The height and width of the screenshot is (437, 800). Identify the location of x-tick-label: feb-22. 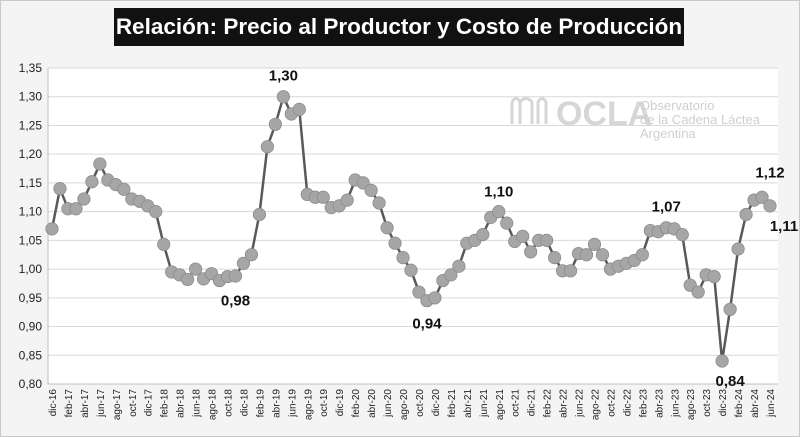
(548, 403).